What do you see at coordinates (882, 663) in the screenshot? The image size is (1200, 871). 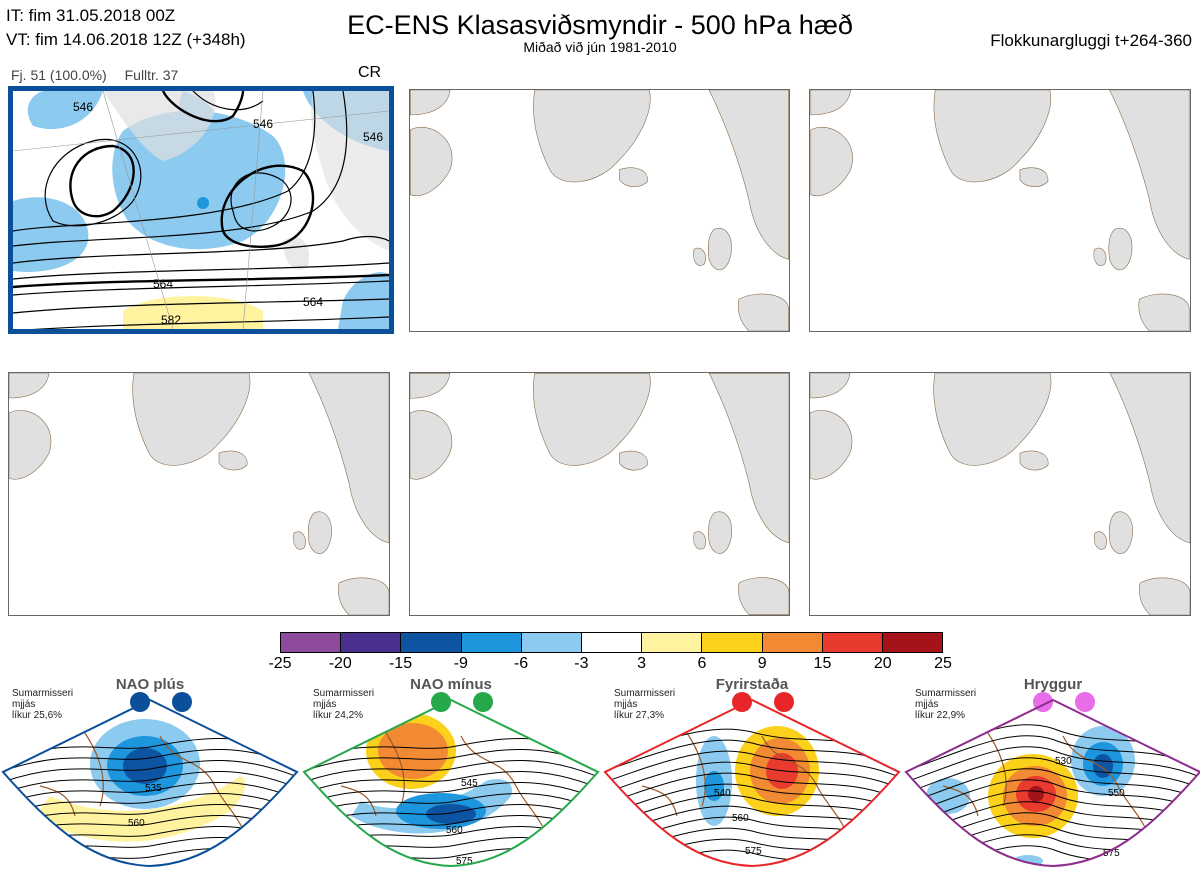 I see `colorbar-tick-label: 20` at bounding box center [882, 663].